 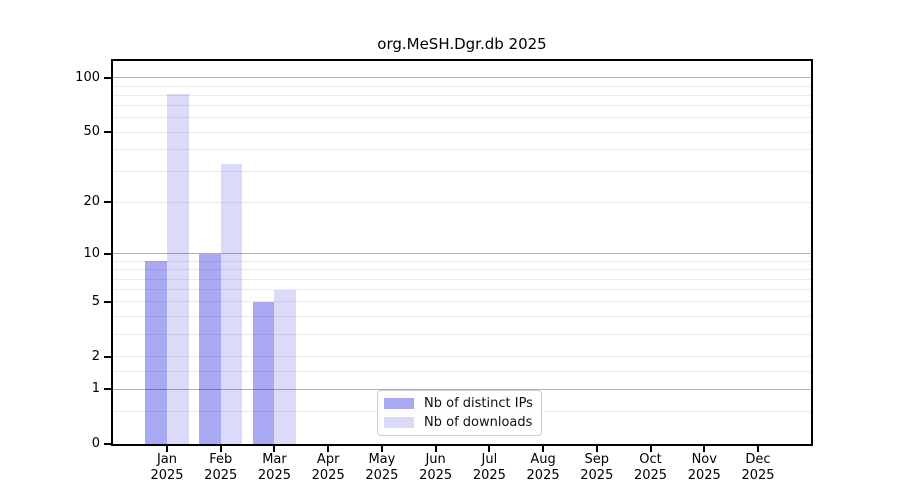 What do you see at coordinates (328, 459) in the screenshot?
I see `x-tick-month: Apr` at bounding box center [328, 459].